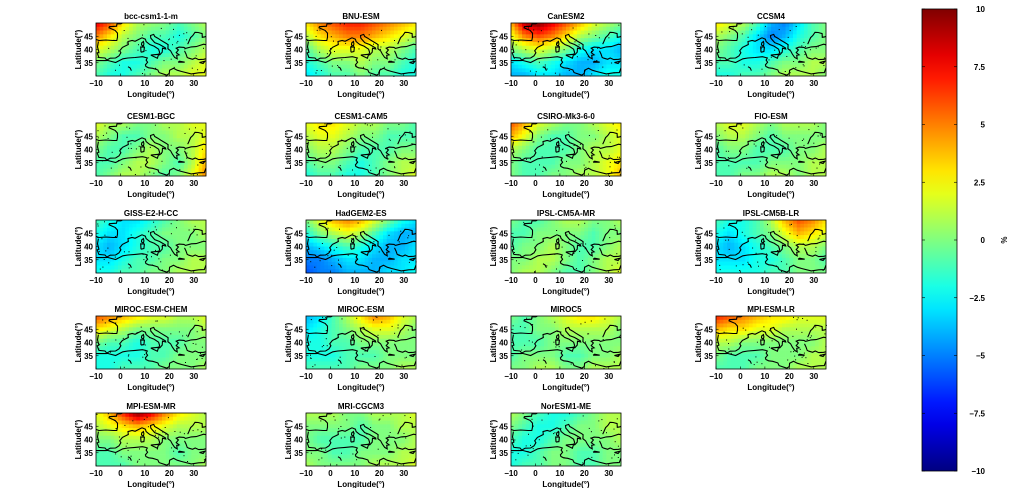 The image size is (1025, 488). What do you see at coordinates (708, 36) in the screenshot?
I see `y-tick-label: 45` at bounding box center [708, 36].